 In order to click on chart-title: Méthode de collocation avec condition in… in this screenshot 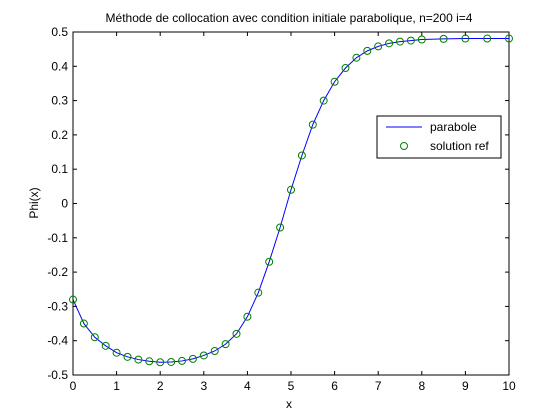, I will do `click(289, 18)`.